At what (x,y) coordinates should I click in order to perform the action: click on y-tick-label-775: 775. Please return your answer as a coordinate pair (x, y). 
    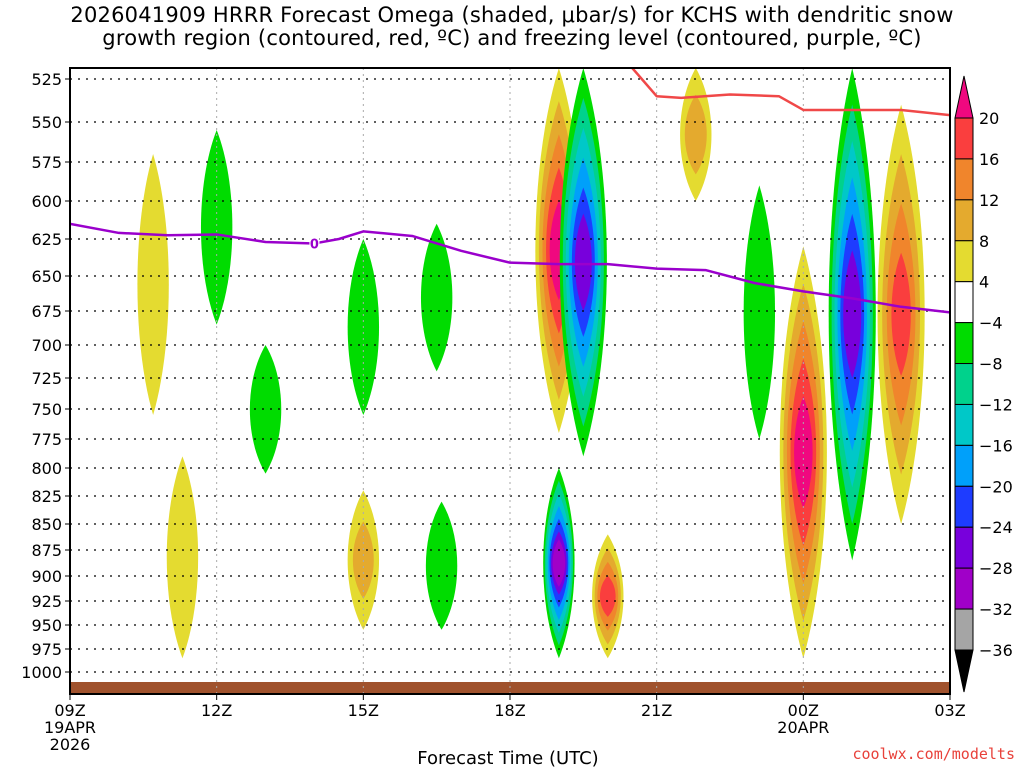
    Looking at the image, I should click on (46, 439).